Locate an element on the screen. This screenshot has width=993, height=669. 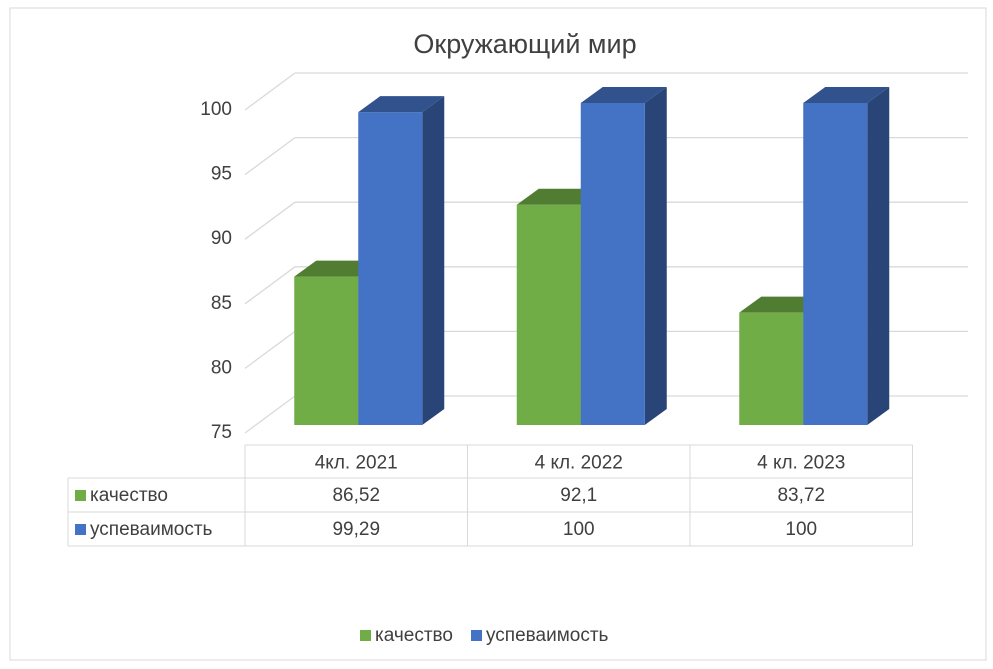
table-header: 4 кл. 2023 is located at coordinates (801, 463).